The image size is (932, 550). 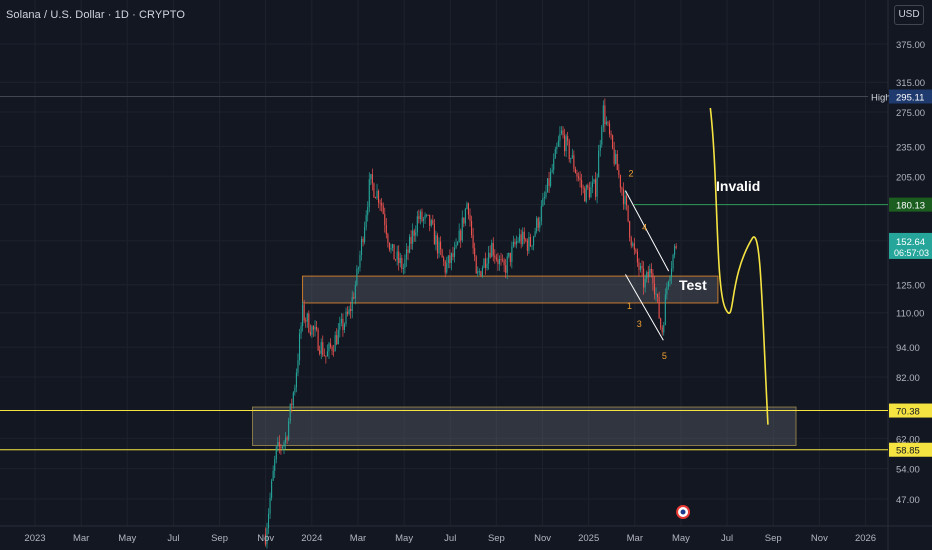 I want to click on test-annotation: Test, so click(x=693, y=285).